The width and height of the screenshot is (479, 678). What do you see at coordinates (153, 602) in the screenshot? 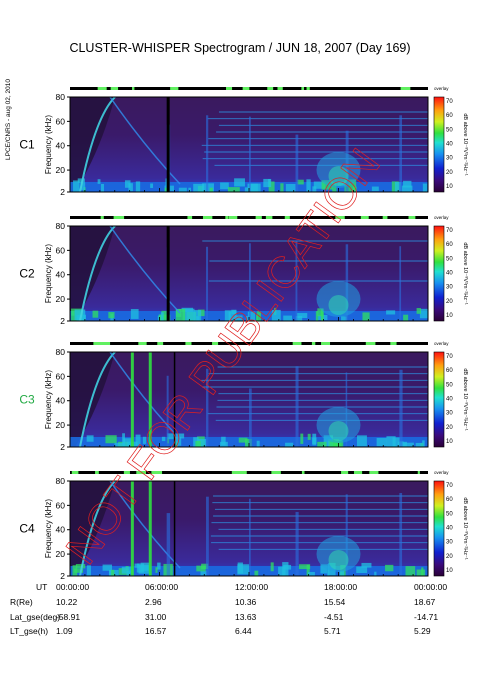
I see `ephem-cell: 2.96` at bounding box center [153, 602].